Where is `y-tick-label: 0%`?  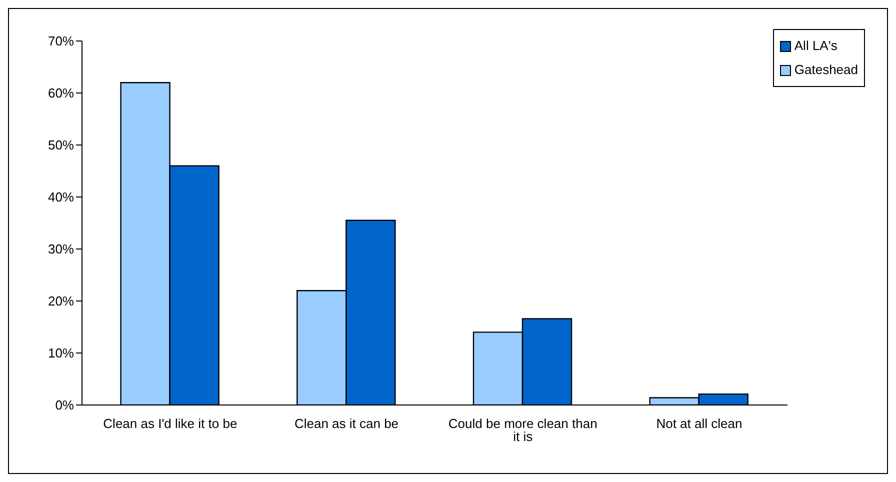 y-tick-label: 0% is located at coordinates (64, 405).